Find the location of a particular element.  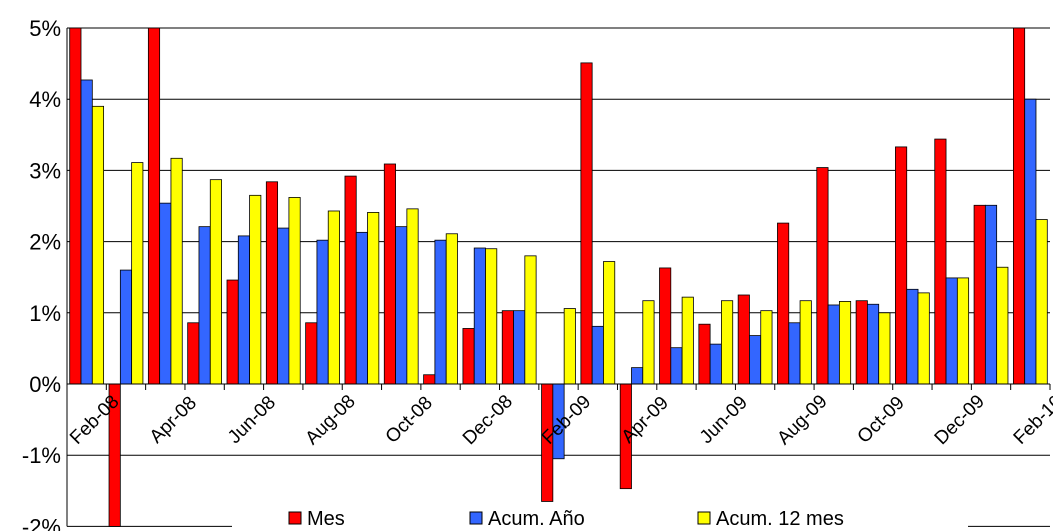

x-tick-label: Oct-09 is located at coordinates (881, 420).